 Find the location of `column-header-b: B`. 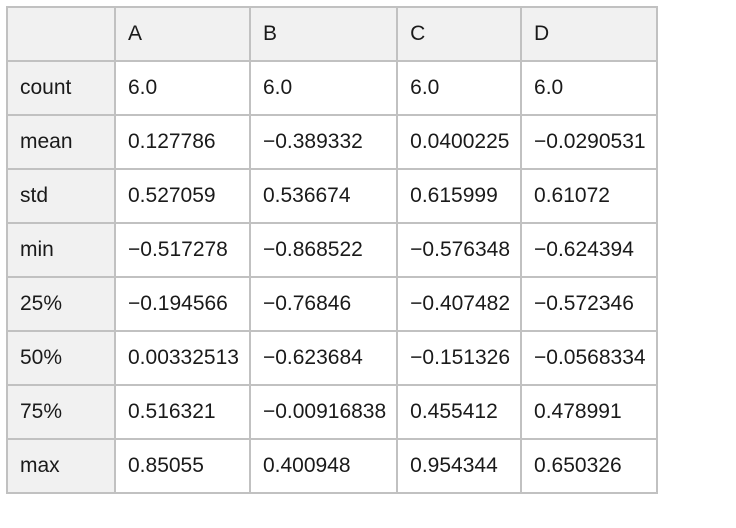

column-header-b: B is located at coordinates (323, 34).